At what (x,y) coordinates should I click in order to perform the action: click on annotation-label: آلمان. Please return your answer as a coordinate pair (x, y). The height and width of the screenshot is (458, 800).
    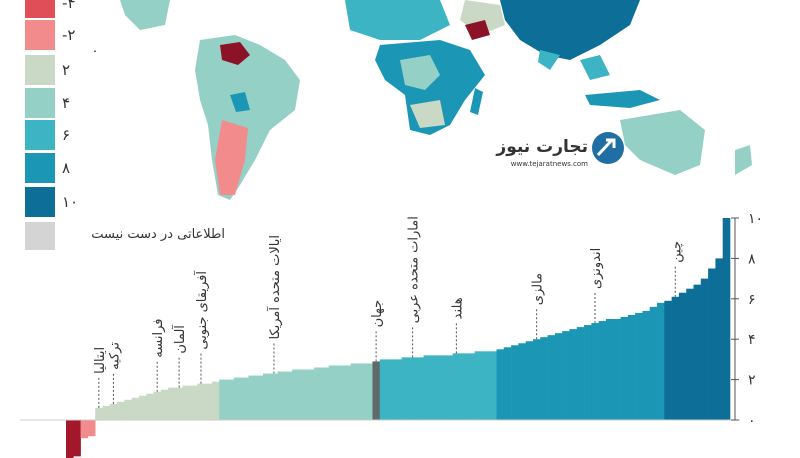
    Looking at the image, I should click on (179, 339).